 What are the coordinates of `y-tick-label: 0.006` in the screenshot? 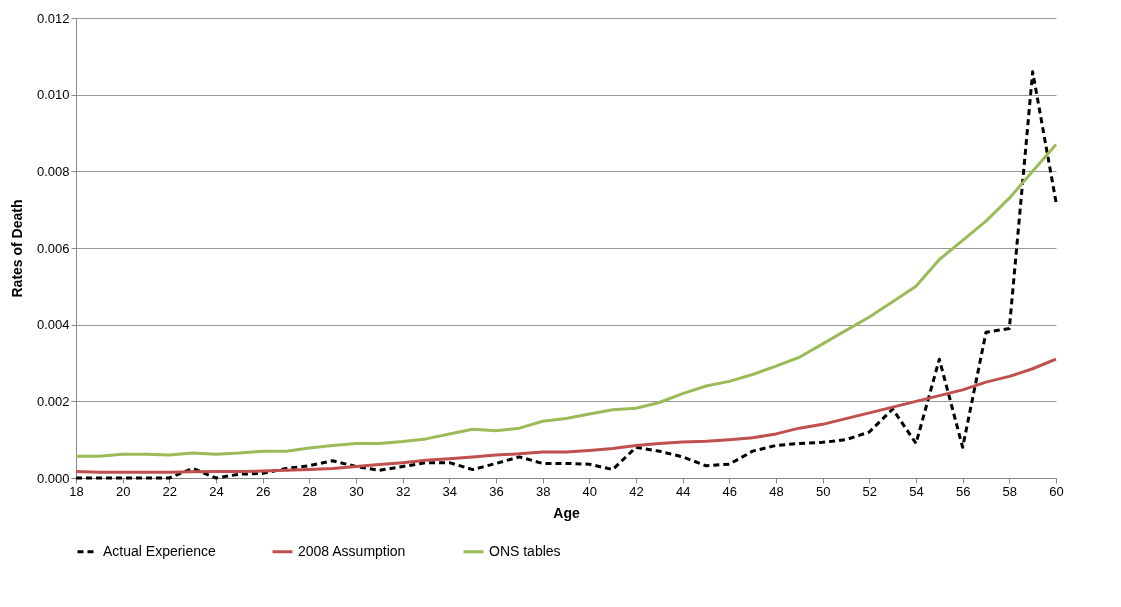 It's located at (53, 248).